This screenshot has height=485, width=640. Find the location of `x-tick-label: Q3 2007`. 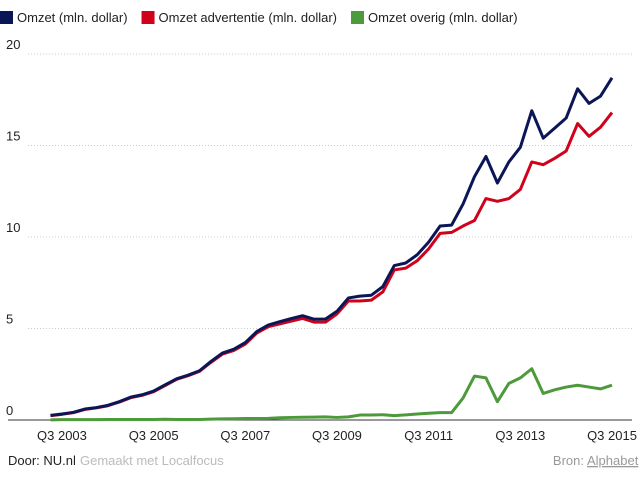

x-tick-label: Q3 2007 is located at coordinates (245, 435).